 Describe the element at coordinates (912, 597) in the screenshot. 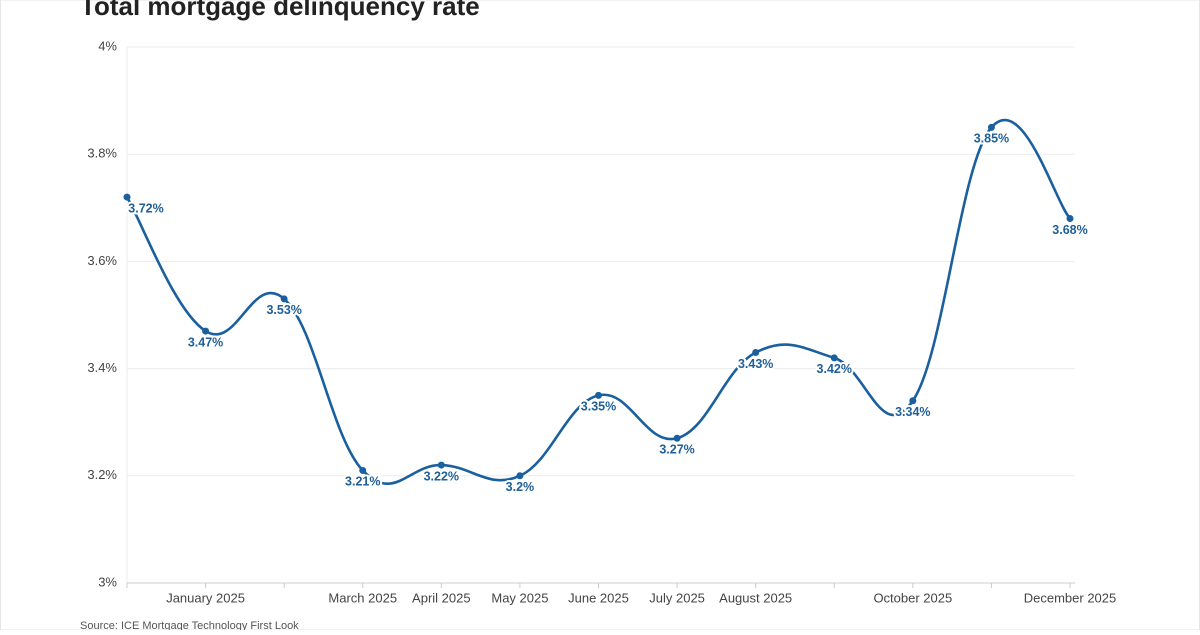

I see `x-tick-label: October 2025` at that location.